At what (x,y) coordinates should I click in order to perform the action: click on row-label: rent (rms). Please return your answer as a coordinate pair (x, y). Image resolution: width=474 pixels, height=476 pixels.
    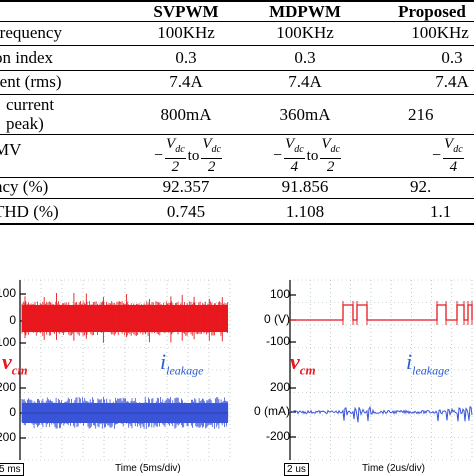
    Looking at the image, I should click on (31, 81).